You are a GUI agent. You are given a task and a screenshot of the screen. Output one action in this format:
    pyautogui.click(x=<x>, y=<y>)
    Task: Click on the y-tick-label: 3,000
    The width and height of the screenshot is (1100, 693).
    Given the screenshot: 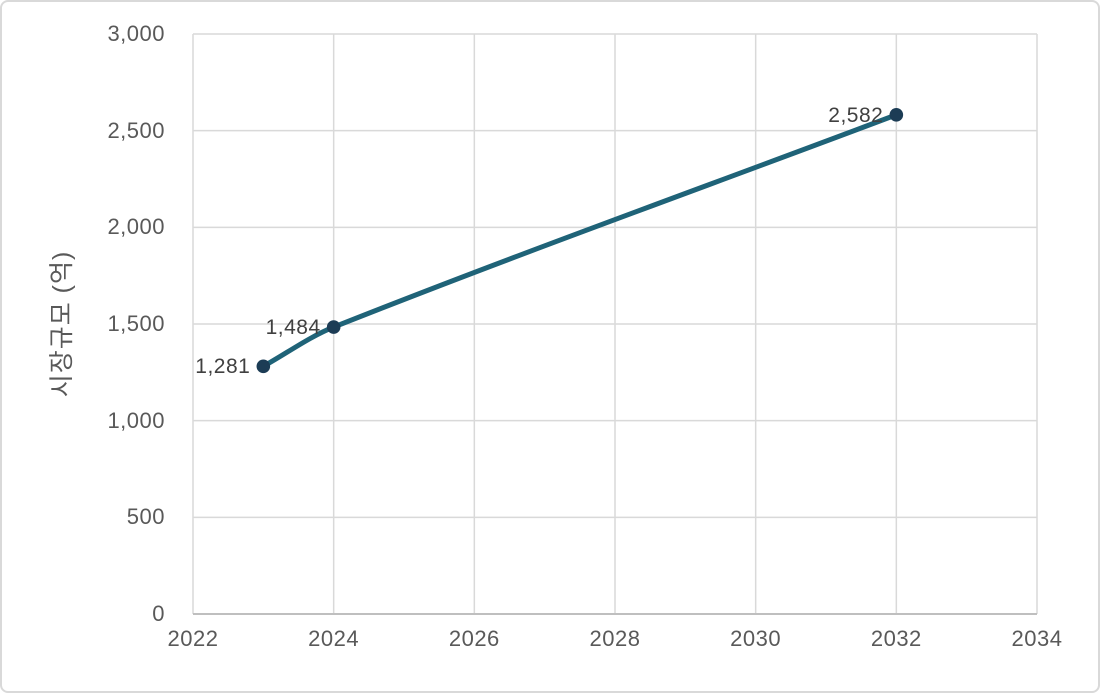 What is the action you would take?
    pyautogui.click(x=136, y=33)
    